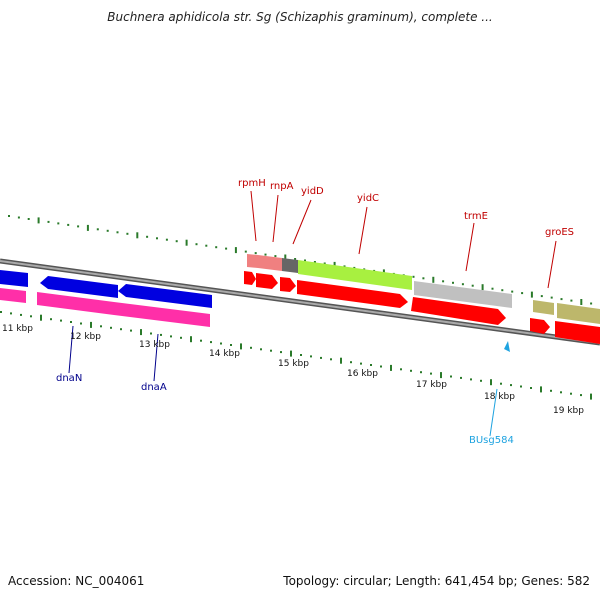  What do you see at coordinates (578, 313) in the screenshot?
I see `gene-block-groEL` at bounding box center [578, 313].